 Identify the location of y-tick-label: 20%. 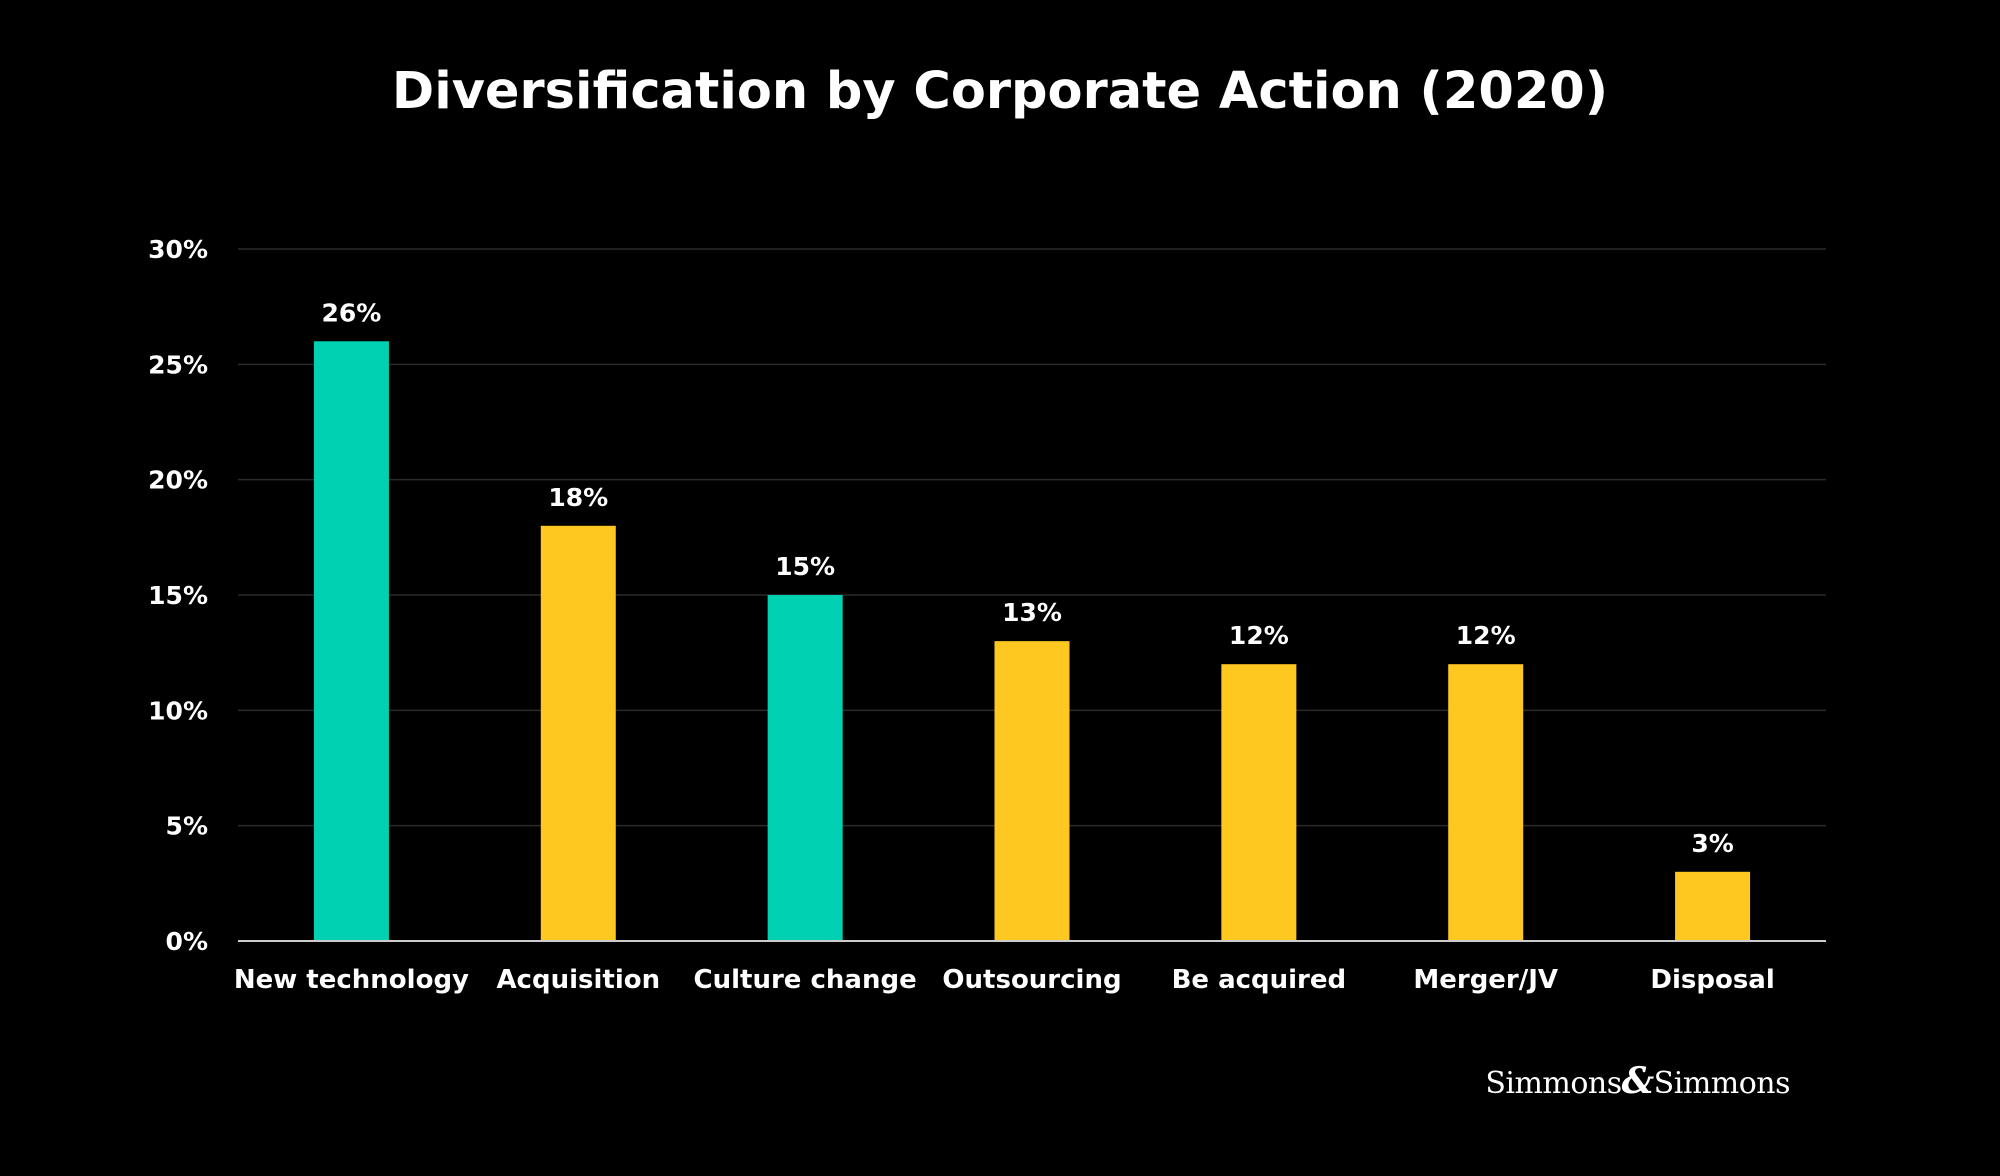
(178, 480).